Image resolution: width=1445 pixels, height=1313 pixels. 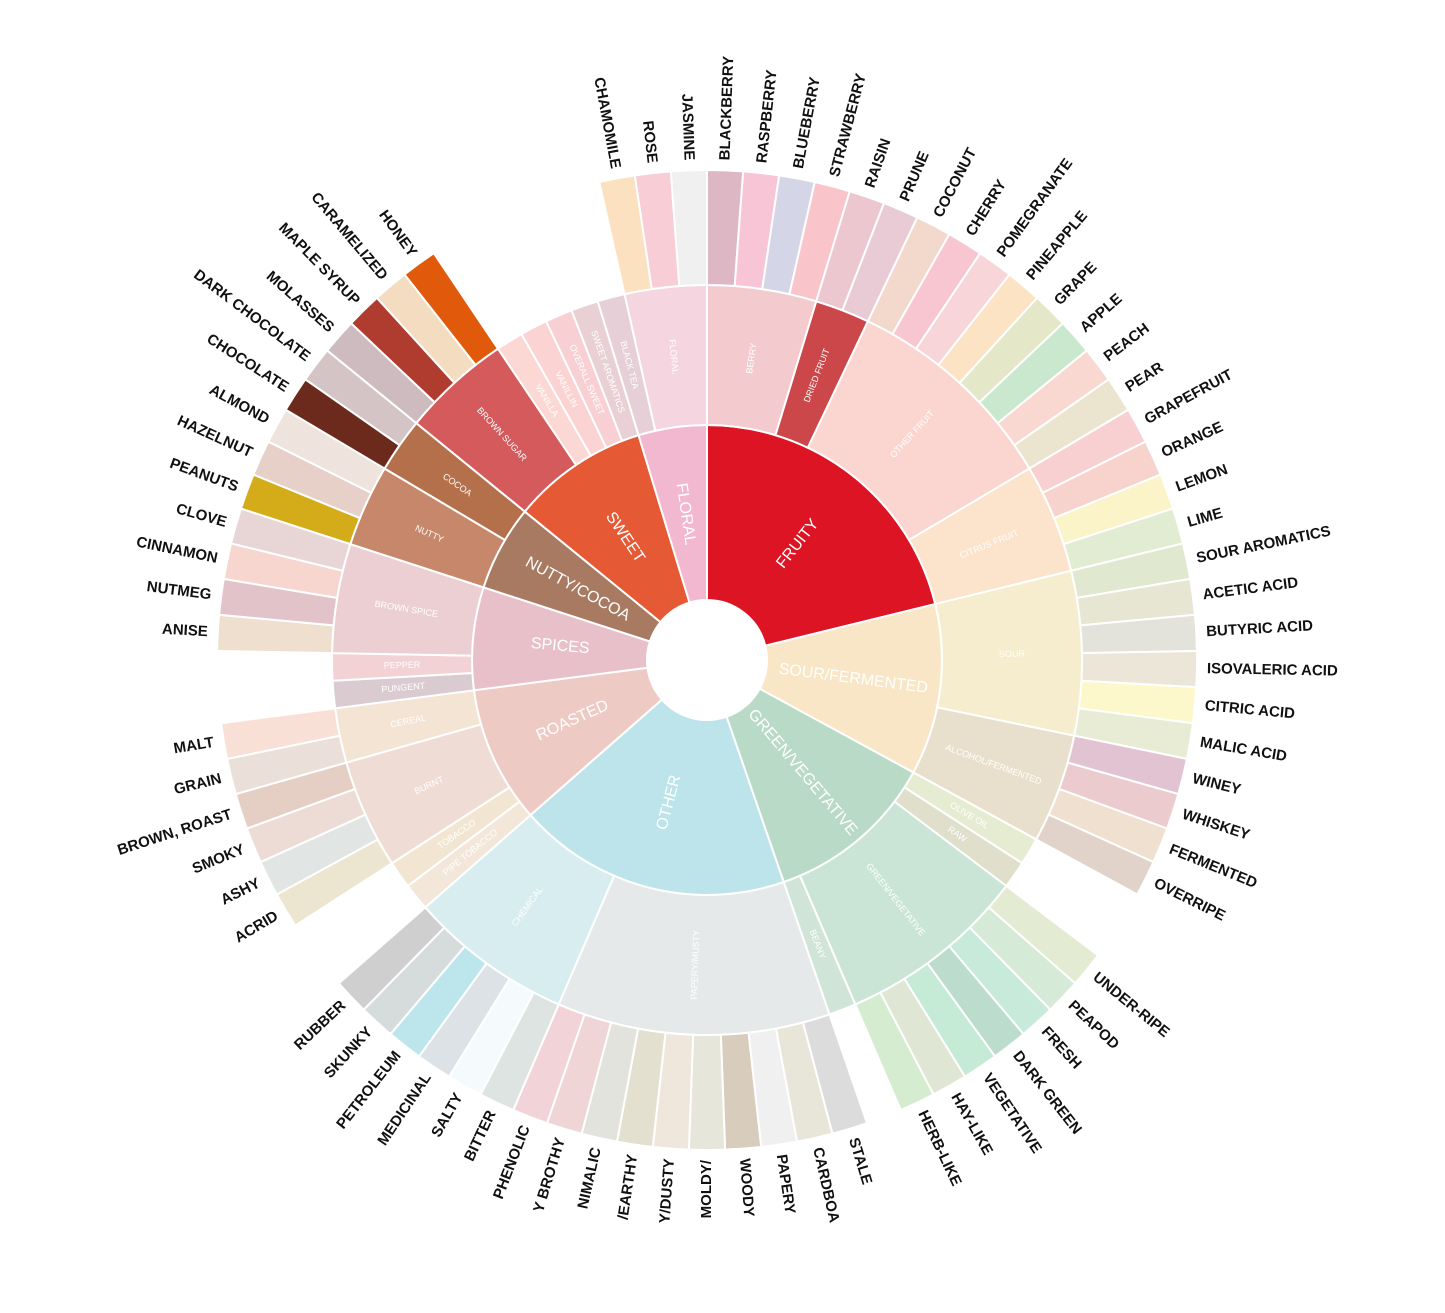 I want to click on flavor-label: ASHY, so click(x=240, y=892).